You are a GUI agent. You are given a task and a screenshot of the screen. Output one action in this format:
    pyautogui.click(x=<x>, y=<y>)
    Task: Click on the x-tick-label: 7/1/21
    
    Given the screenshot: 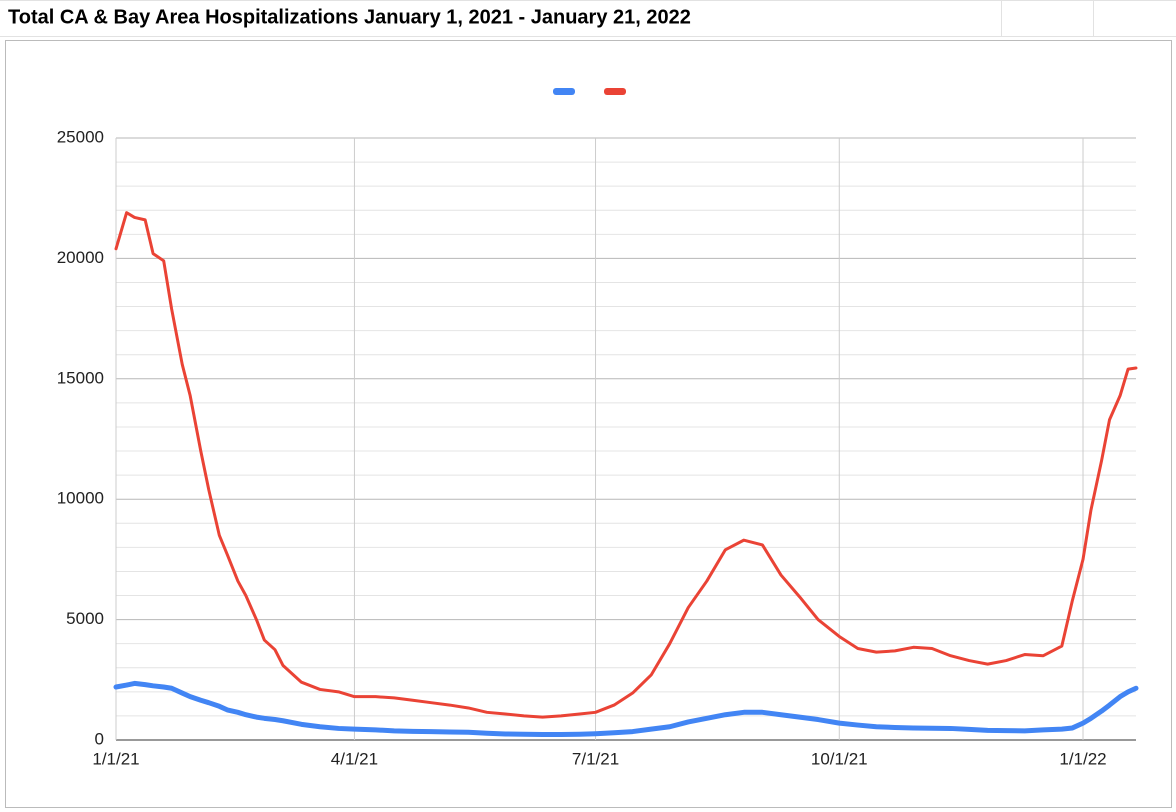 What is the action you would take?
    pyautogui.click(x=595, y=758)
    